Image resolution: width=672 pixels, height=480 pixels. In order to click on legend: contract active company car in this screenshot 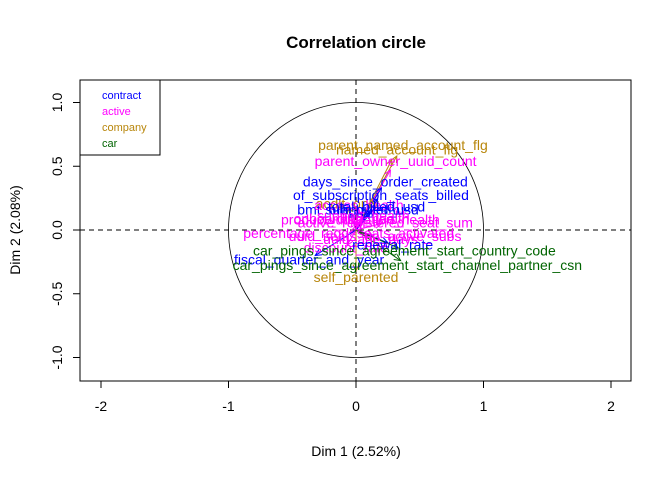, I will do `click(120, 117)`.